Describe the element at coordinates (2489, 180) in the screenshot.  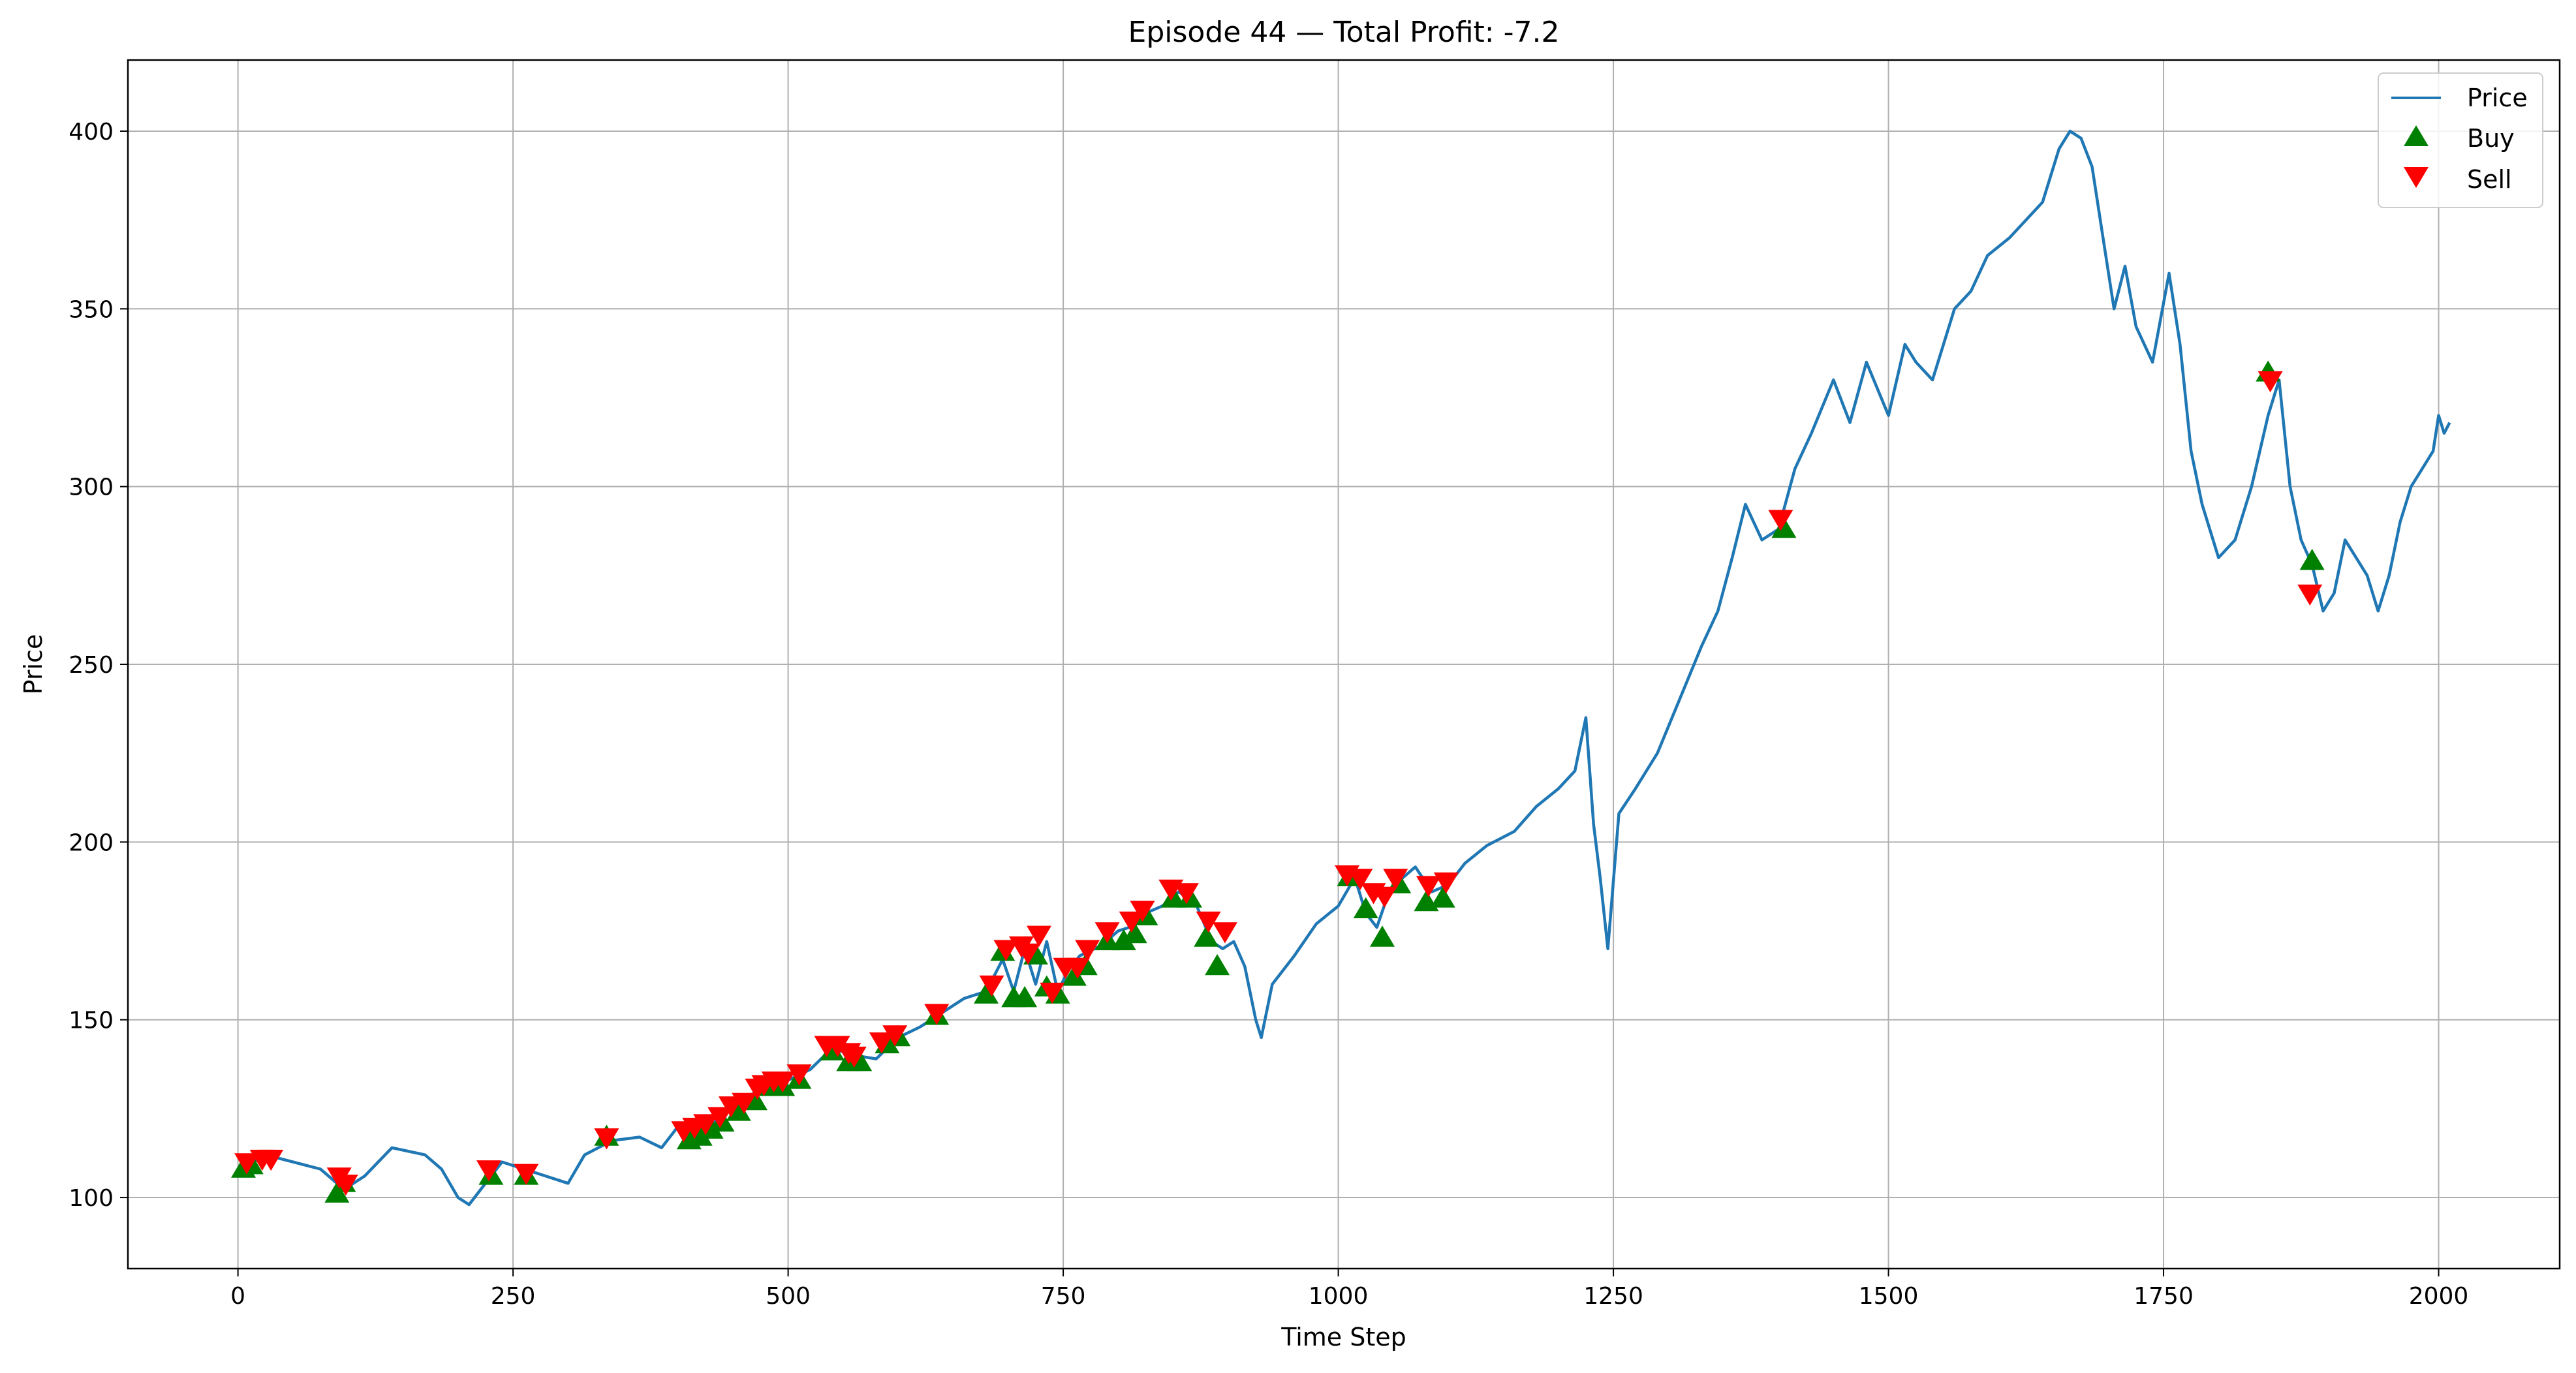
I see `legend-label-sell: Sell` at that location.